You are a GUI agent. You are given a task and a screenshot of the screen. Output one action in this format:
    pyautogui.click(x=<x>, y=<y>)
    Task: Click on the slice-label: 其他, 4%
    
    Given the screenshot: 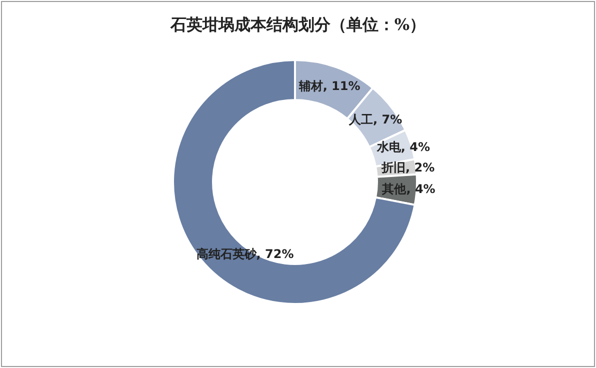 What is the action you would take?
    pyautogui.click(x=408, y=189)
    